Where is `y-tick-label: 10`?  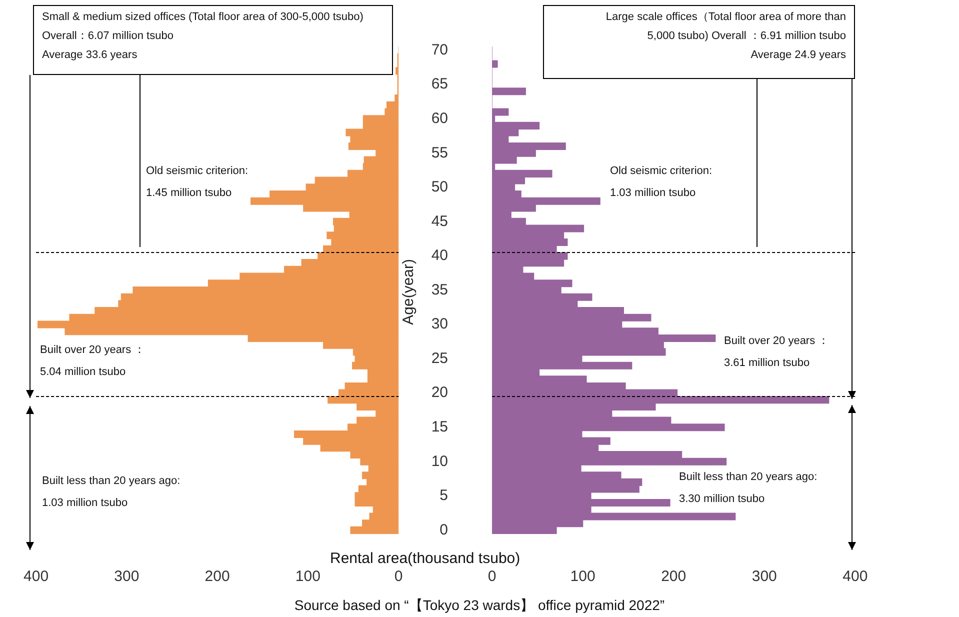
y-tick-label: 10 is located at coordinates (439, 461).